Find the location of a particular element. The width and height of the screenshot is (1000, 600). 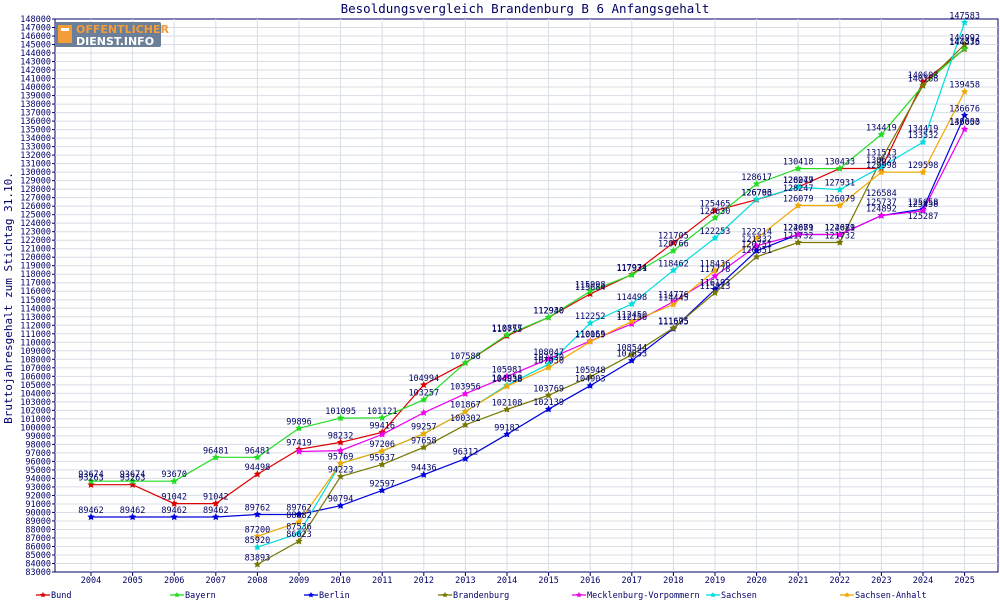

data-label: 103257 is located at coordinates (423, 394).